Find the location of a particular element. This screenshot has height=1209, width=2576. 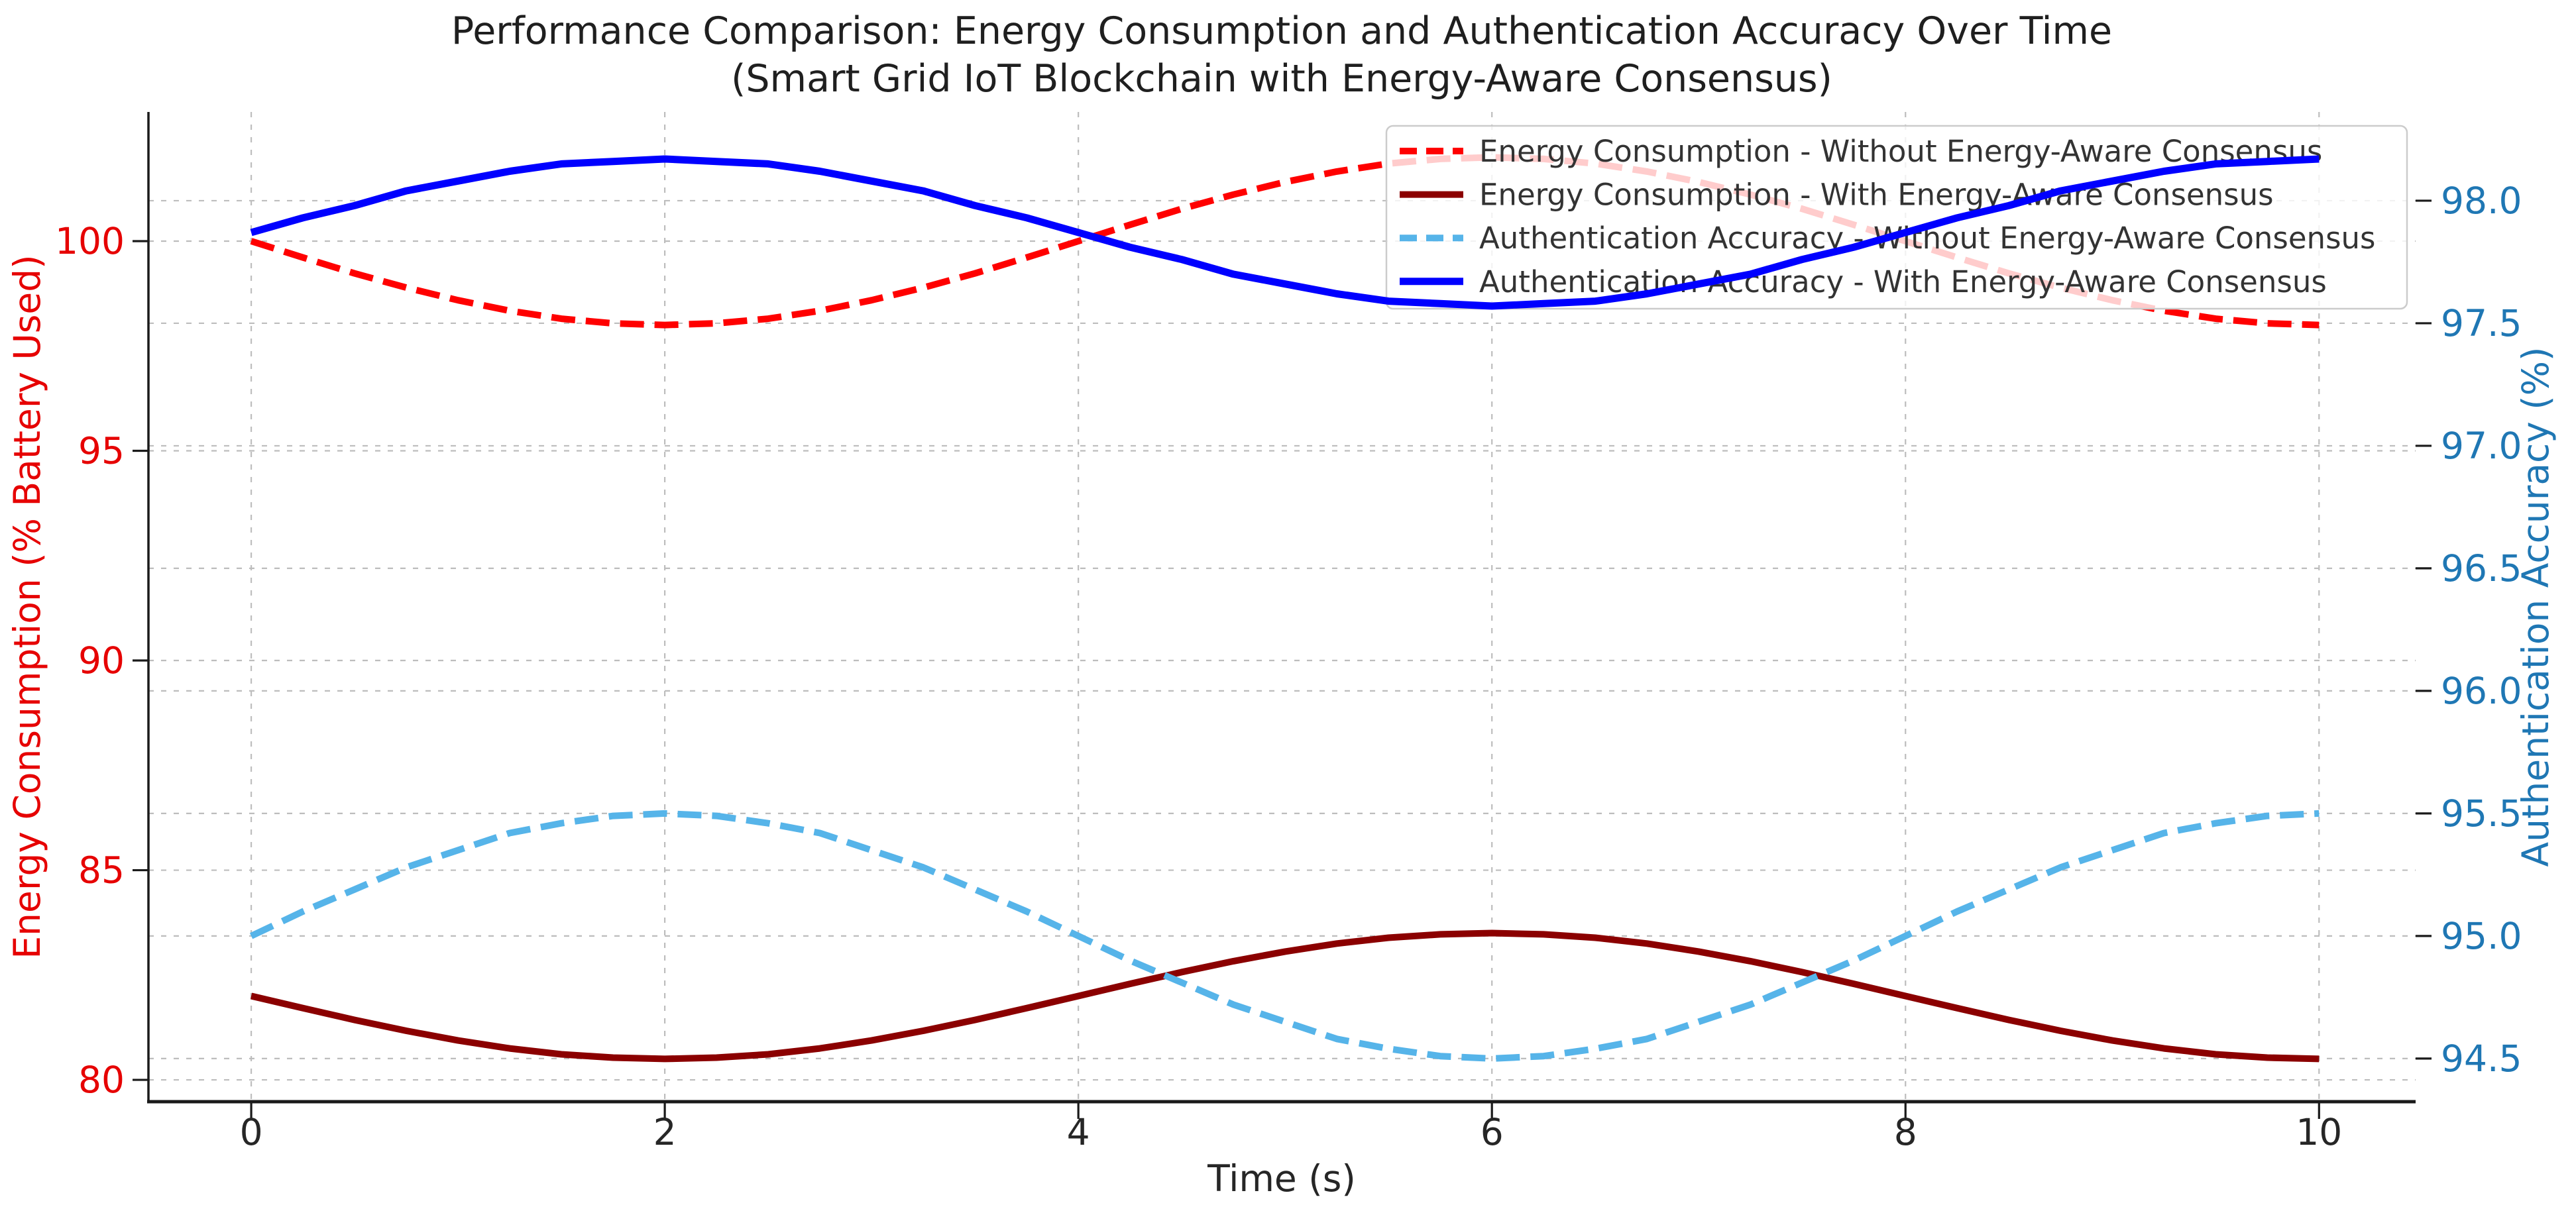

y-right-tick-label: 95.0 is located at coordinates (2481, 936).